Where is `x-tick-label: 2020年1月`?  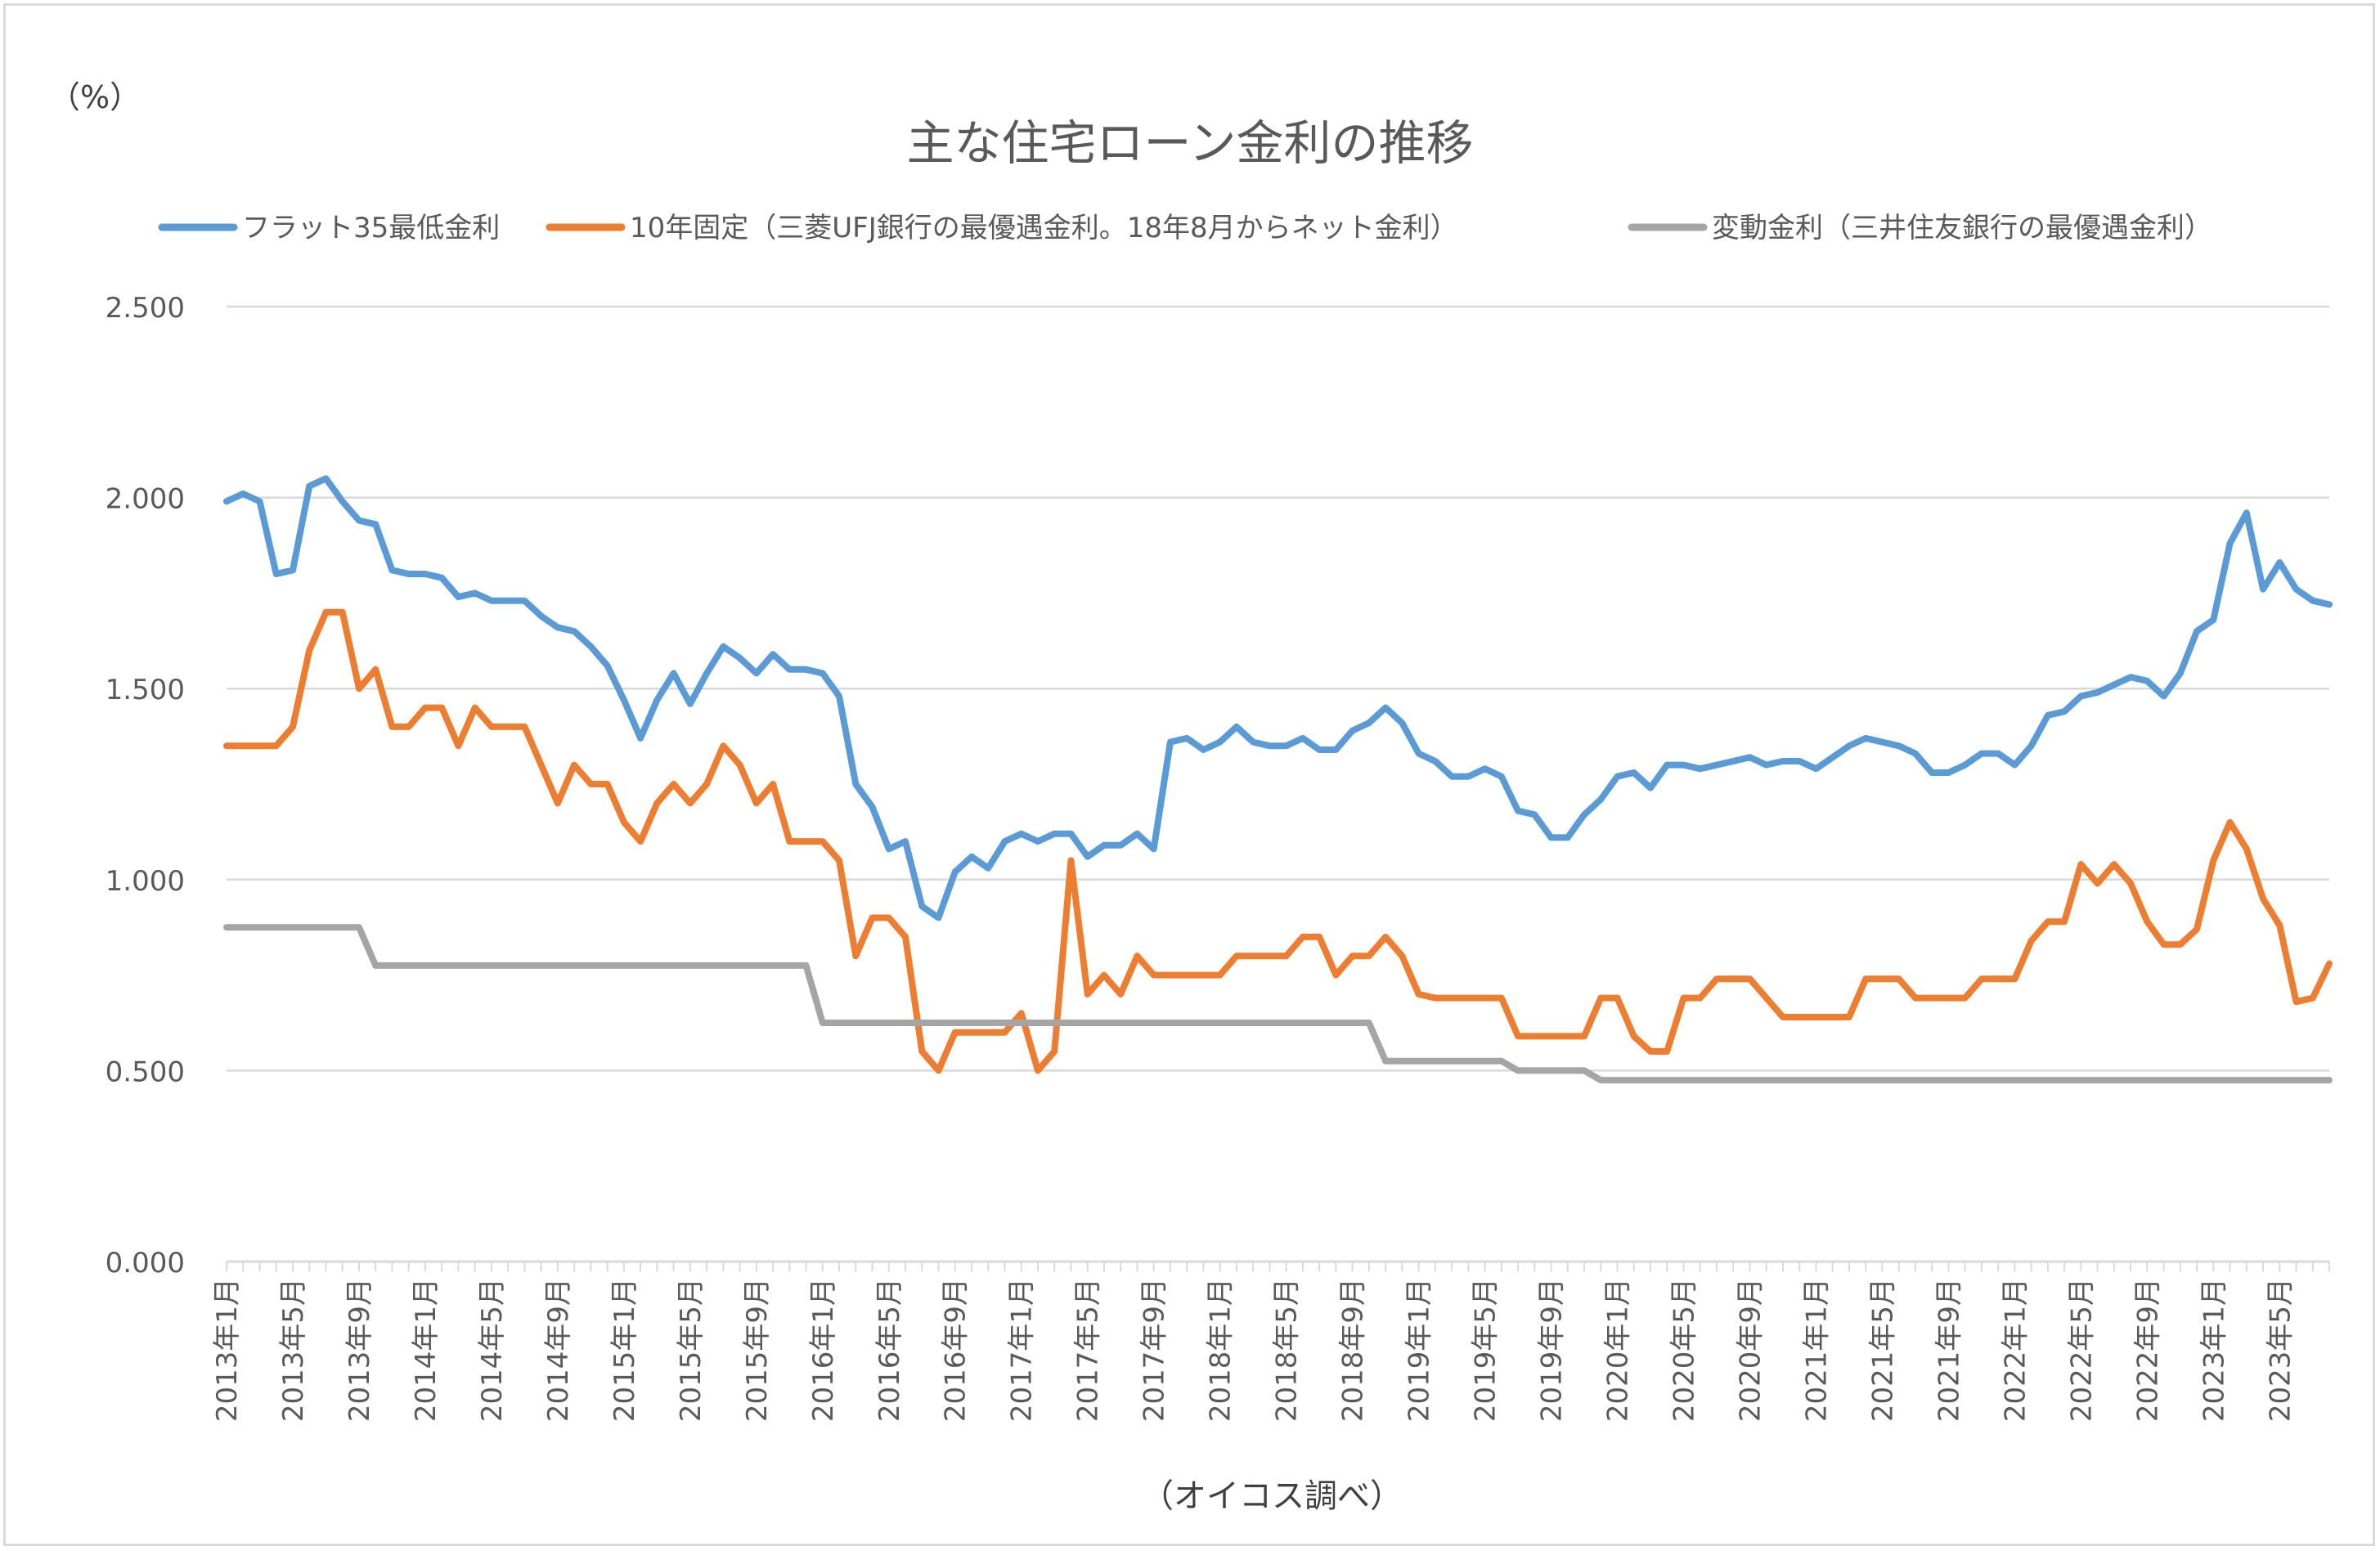 x-tick-label: 2020年1月 is located at coordinates (1618, 1350).